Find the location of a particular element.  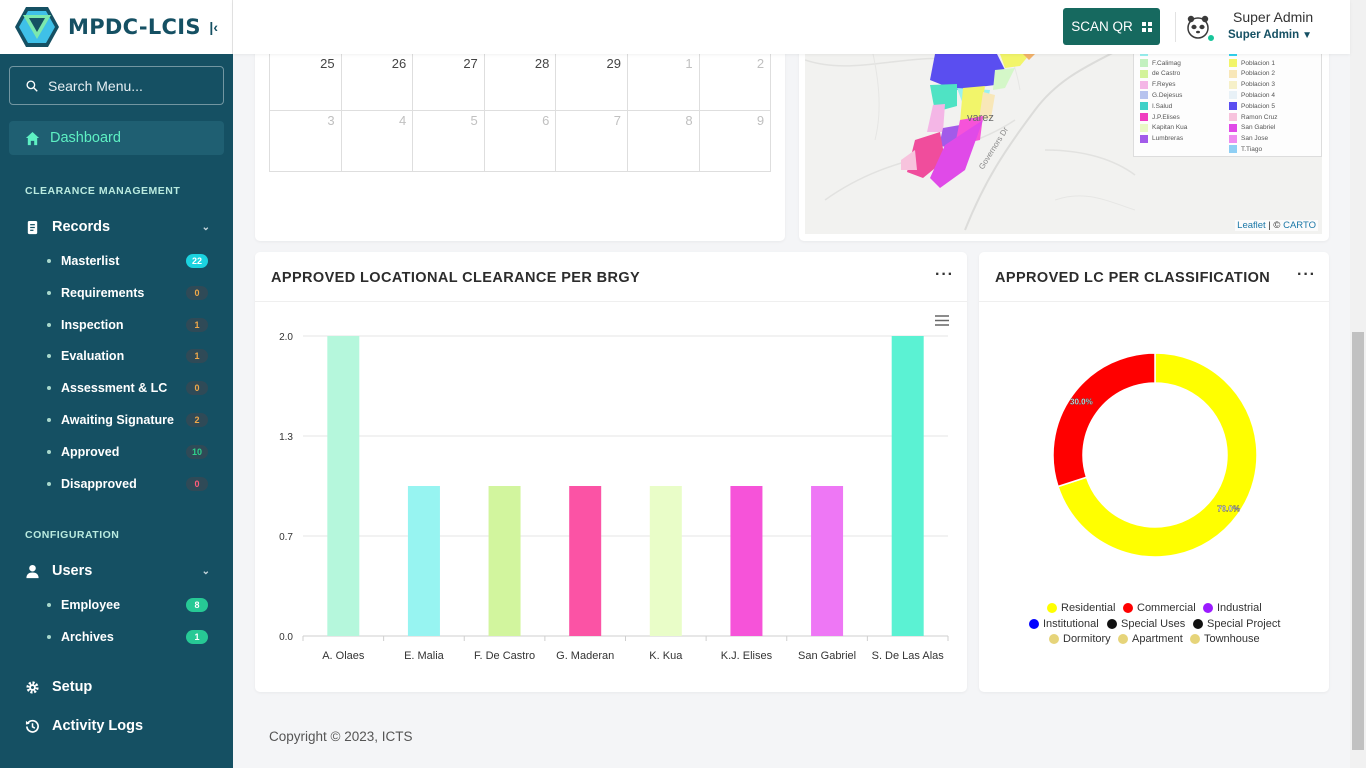

calendar-day: 27 is located at coordinates (448, 82).